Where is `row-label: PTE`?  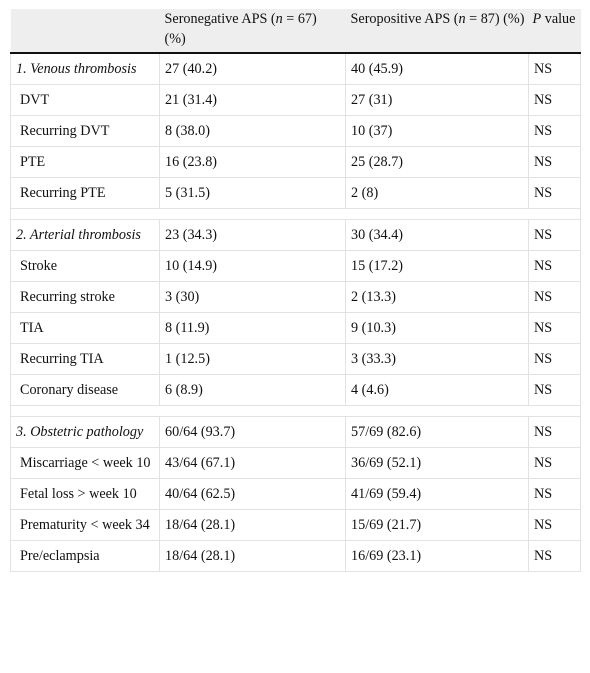
row-label: PTE is located at coordinates (85, 162).